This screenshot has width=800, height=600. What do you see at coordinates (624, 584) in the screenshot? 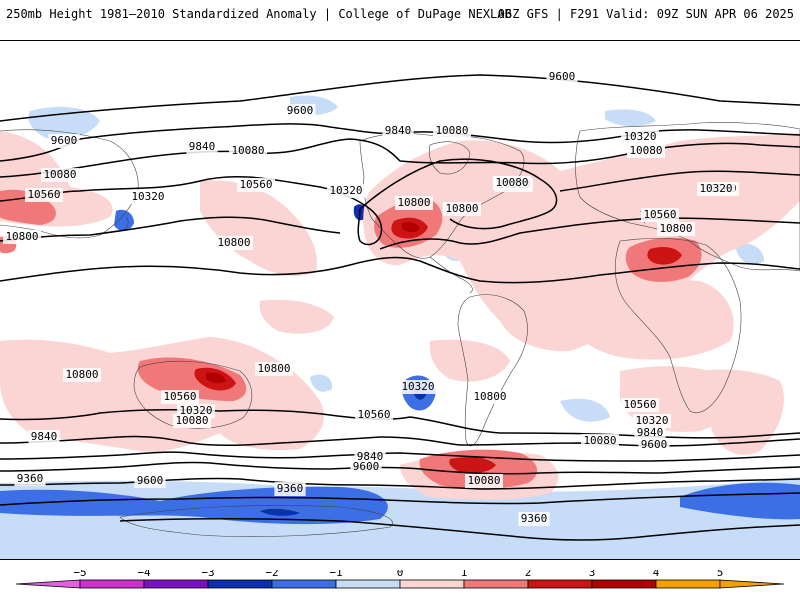
I see `colorbar-box-pos4` at bounding box center [624, 584].